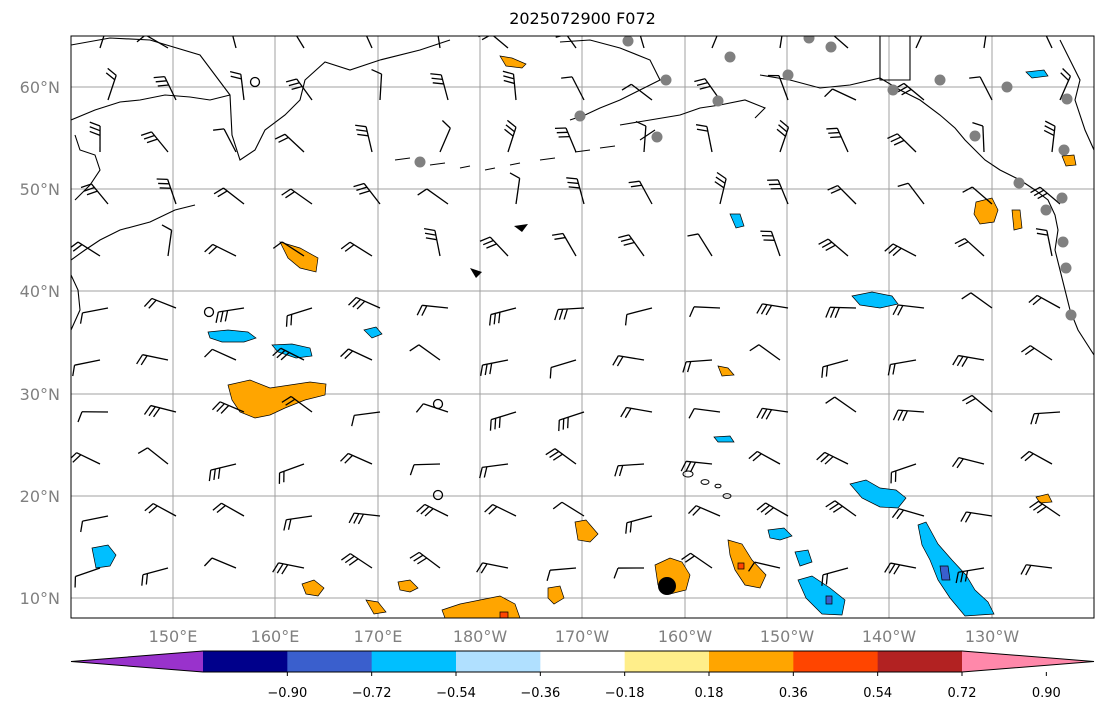 The width and height of the screenshot is (1105, 712). Describe the element at coordinates (287, 693) in the screenshot. I see `colorbar-tick-label: −0.90` at that location.